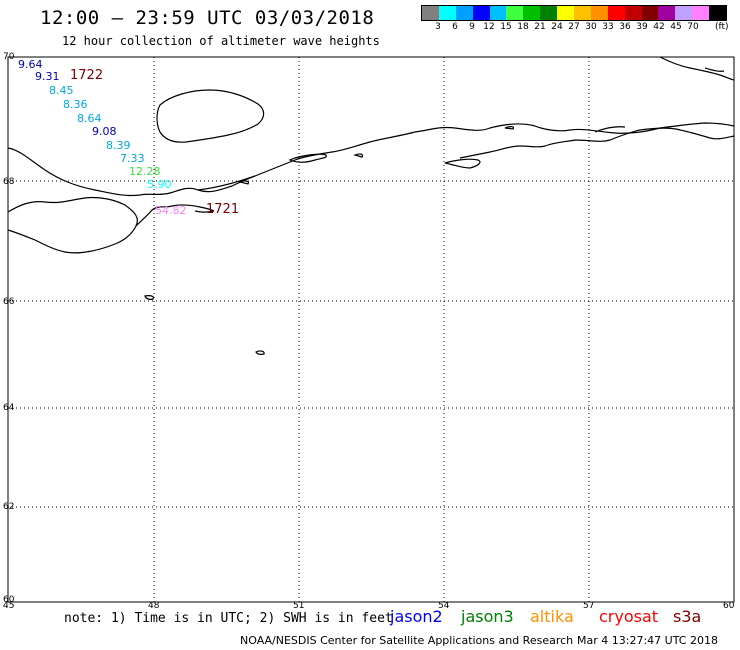  Describe the element at coordinates (591, 27) in the screenshot. I see `colorbar-tick-label: 30` at that location.